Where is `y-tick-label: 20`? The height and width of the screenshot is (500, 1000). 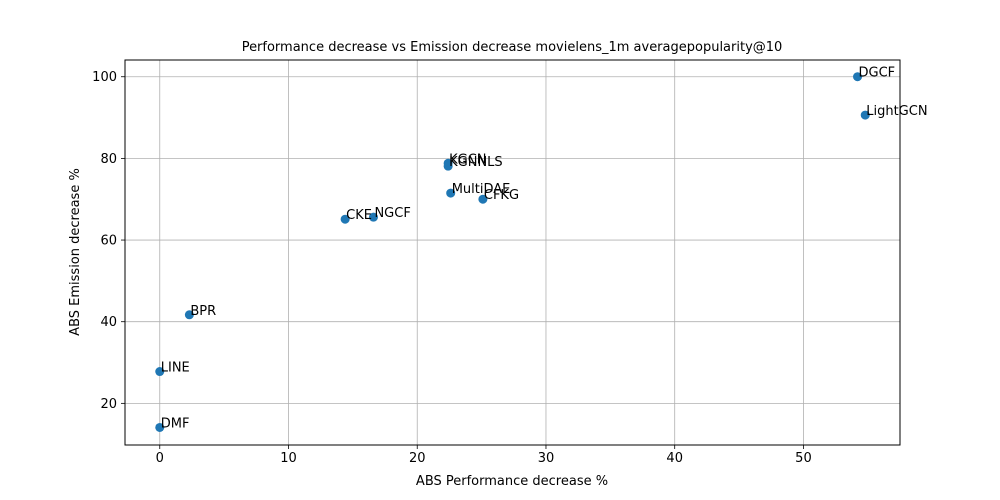
y-tick-label: 20 is located at coordinates (108, 404).